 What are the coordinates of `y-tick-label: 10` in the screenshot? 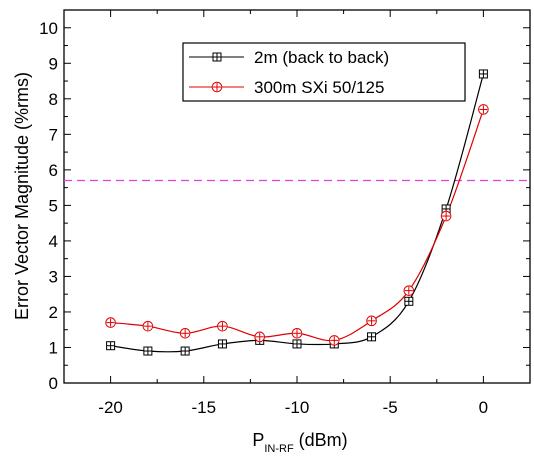 It's located at (48, 28).